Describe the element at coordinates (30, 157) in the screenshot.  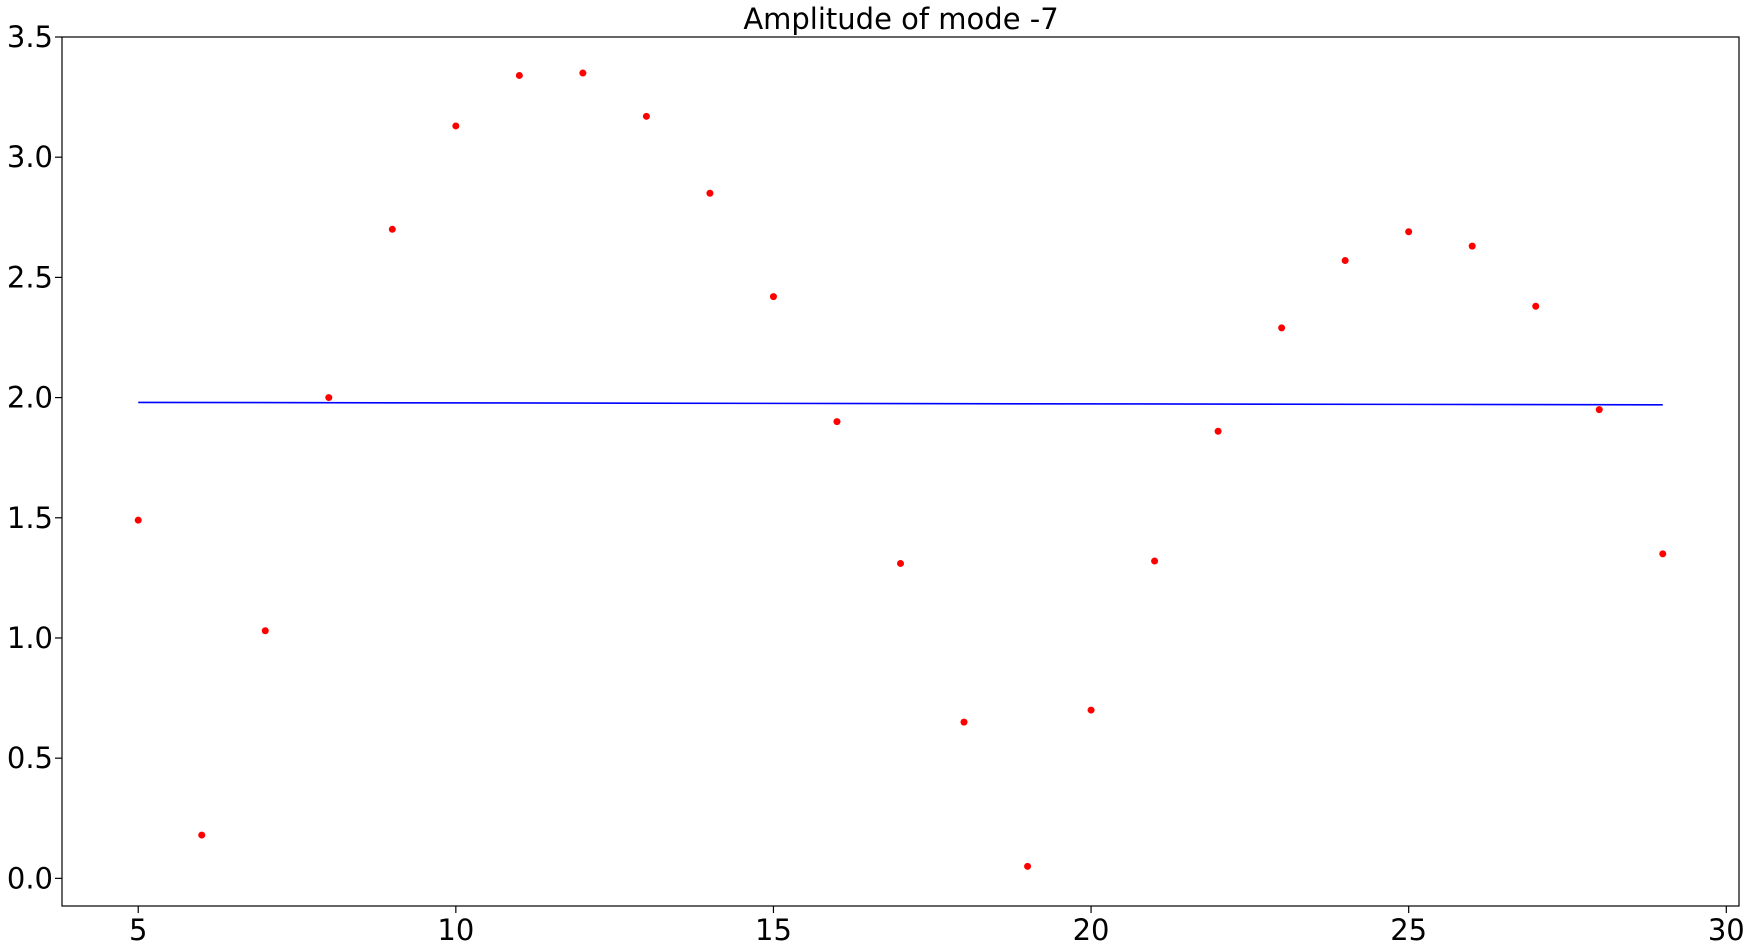
I see `y-tick-label: 3.0` at that location.